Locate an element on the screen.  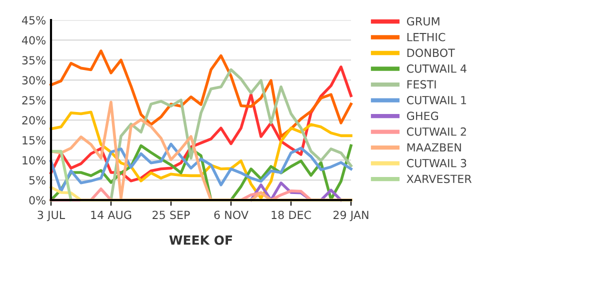
legend-label: DONBOT is located at coordinates (431, 53).